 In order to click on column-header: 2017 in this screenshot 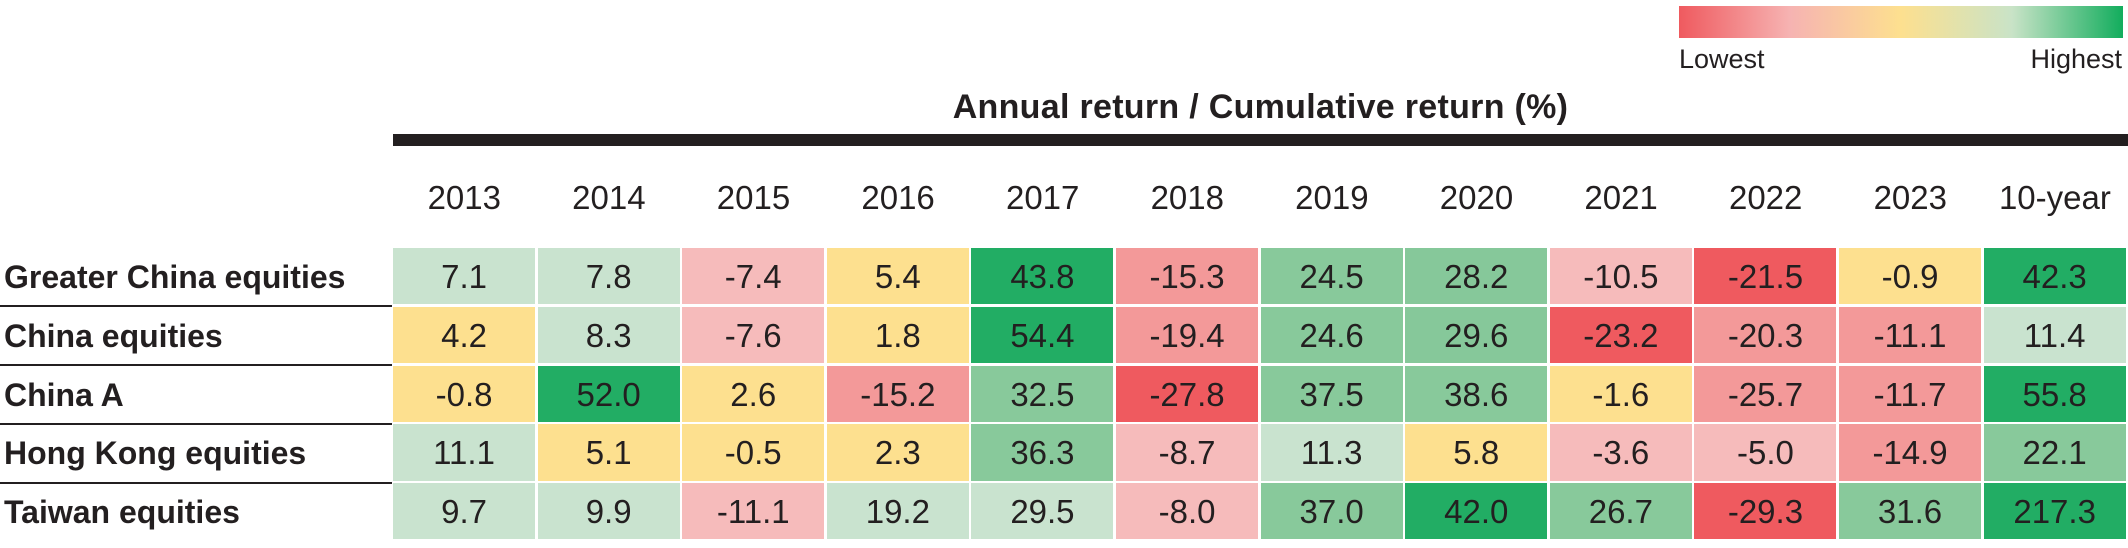, I will do `click(1042, 197)`.